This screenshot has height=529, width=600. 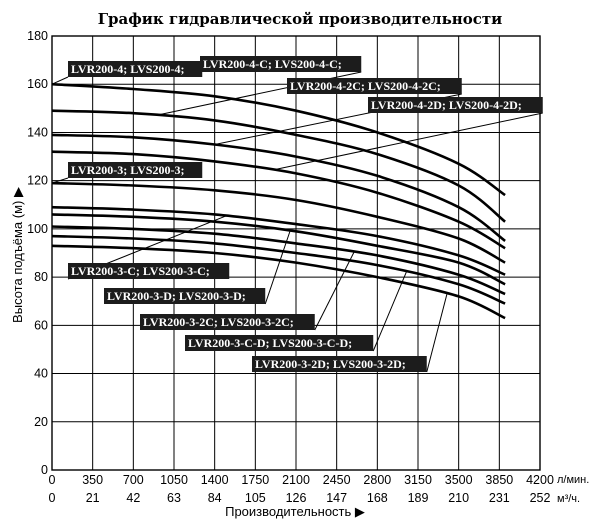 I want to click on x2-tick-label-6: 126, so click(x=296, y=498).